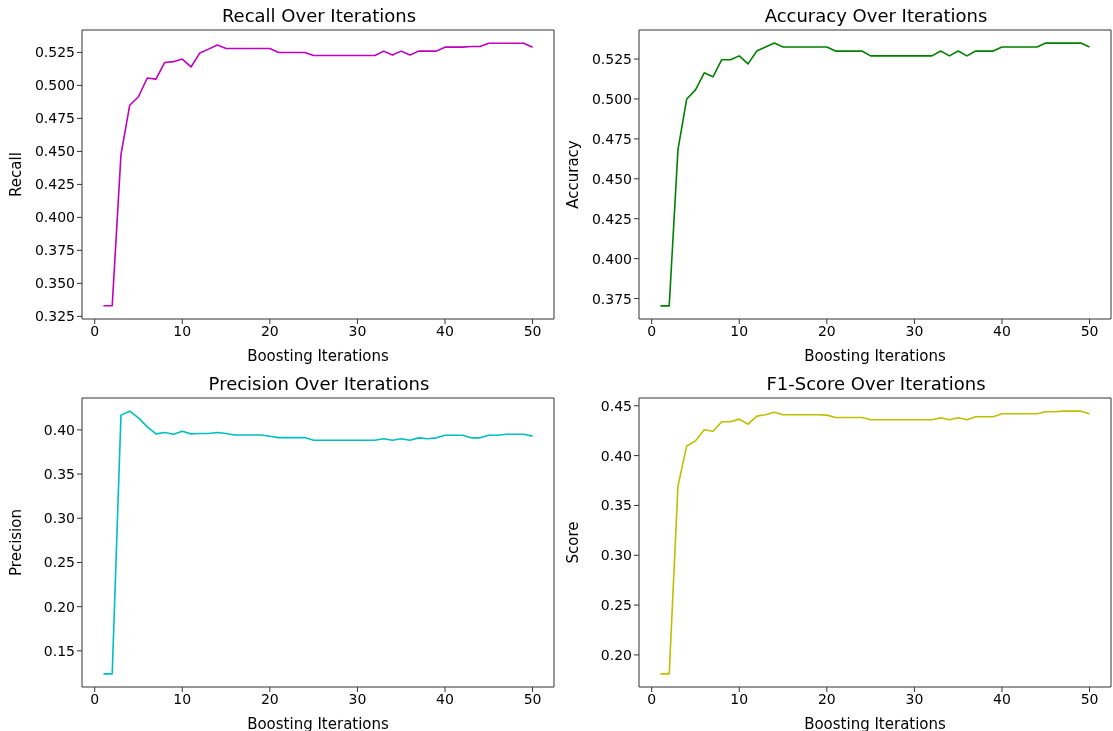 The image size is (1113, 731). What do you see at coordinates (54, 283) in the screenshot?
I see `y-tick-label: 0.350` at bounding box center [54, 283].